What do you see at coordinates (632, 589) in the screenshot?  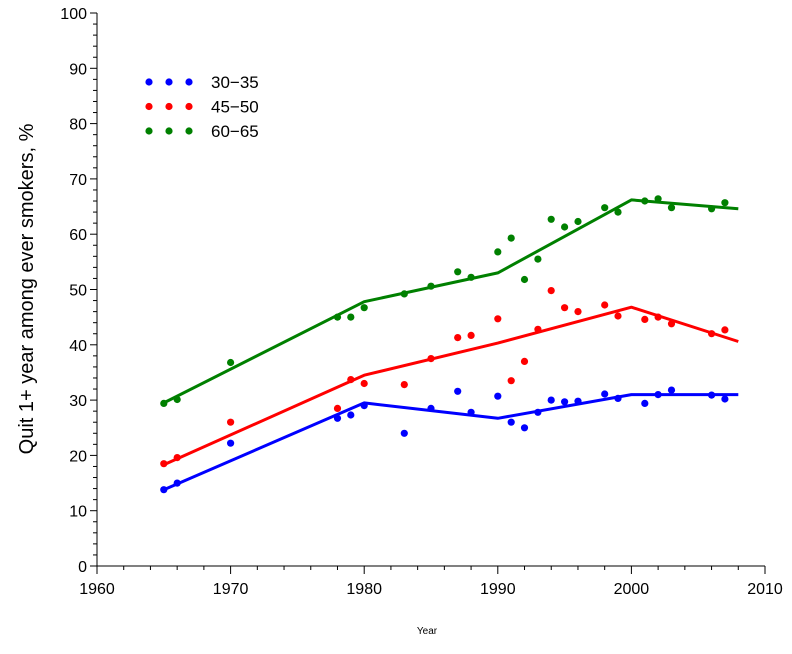 I see `x-tick-label: 2000` at bounding box center [632, 589].